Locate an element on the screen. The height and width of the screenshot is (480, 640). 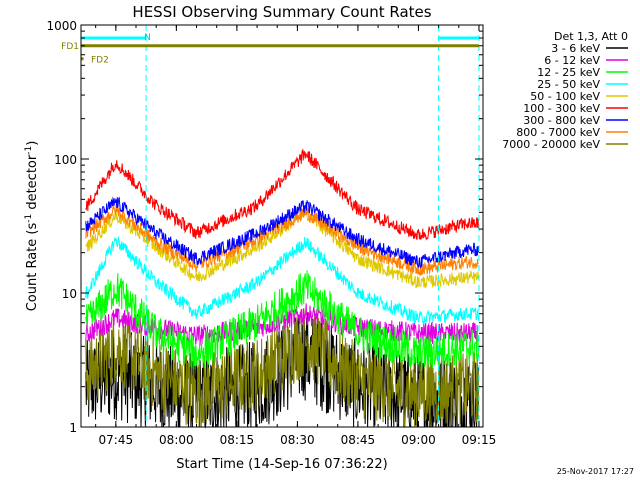
y-axis-label-part3: ) is located at coordinates (32, 143).